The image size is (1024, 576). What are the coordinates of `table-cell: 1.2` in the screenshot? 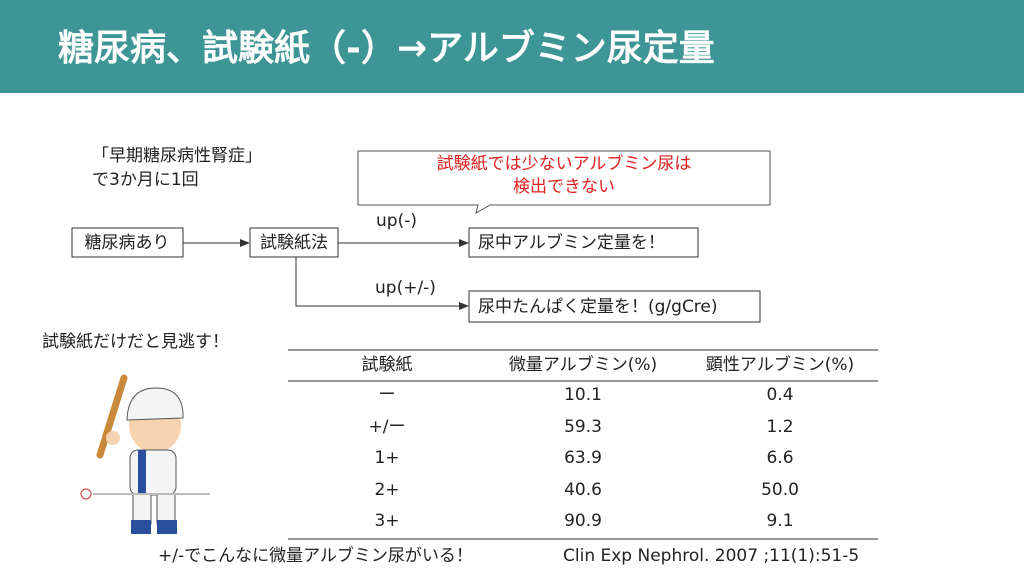 It's located at (779, 427).